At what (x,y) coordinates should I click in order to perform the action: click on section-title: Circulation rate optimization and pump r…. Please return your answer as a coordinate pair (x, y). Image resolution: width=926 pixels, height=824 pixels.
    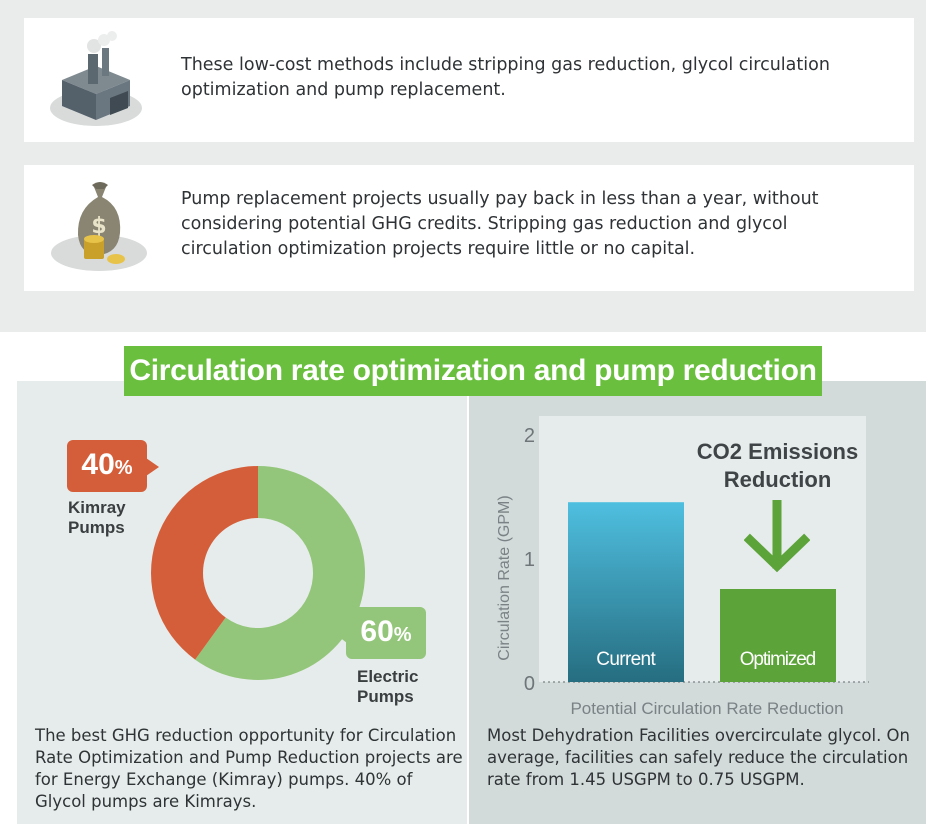
    Looking at the image, I should click on (473, 371).